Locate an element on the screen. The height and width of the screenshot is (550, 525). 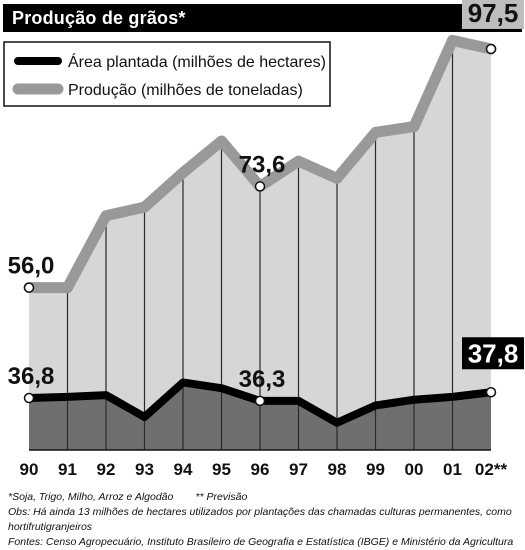
data-label: 97,5 is located at coordinates (493, 14).